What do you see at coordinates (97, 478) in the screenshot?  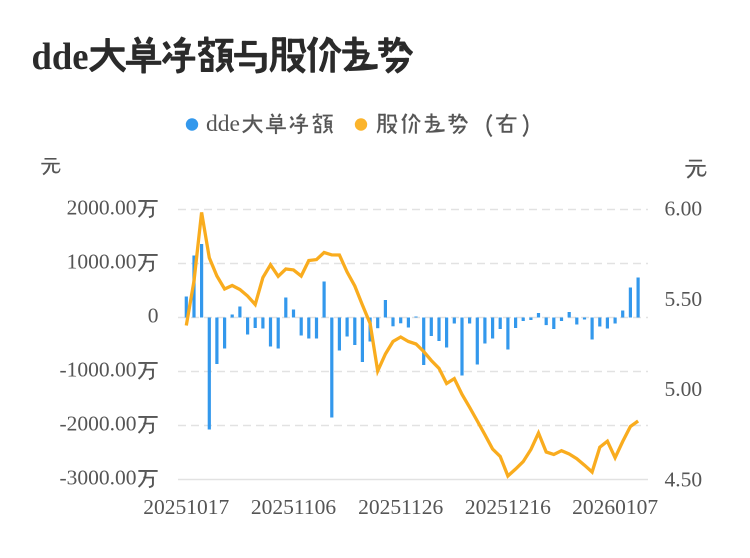 I see `svg-text: -3000.00` at bounding box center [97, 478].